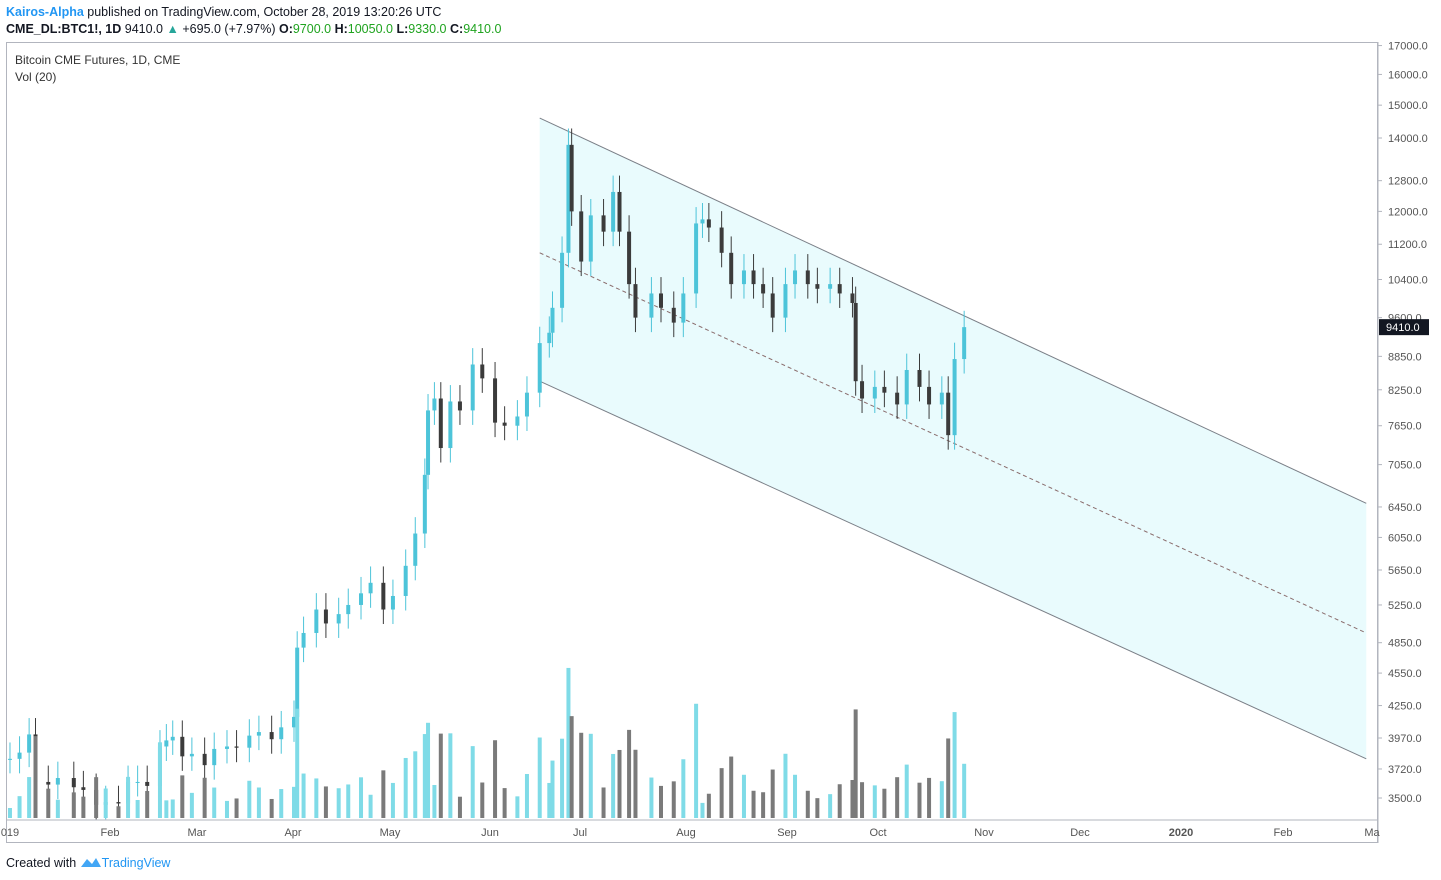  What do you see at coordinates (1372, 833) in the screenshot?
I see `x-tick-label: Ma` at bounding box center [1372, 833].